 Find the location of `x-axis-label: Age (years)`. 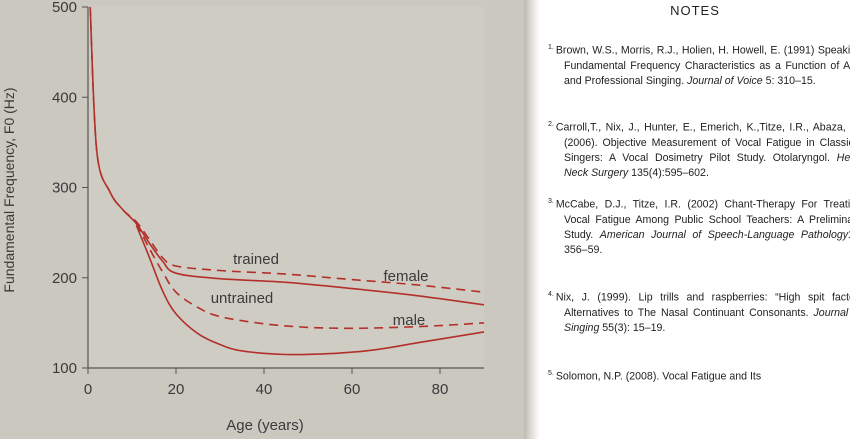

x-axis-label: Age (years) is located at coordinates (265, 425).